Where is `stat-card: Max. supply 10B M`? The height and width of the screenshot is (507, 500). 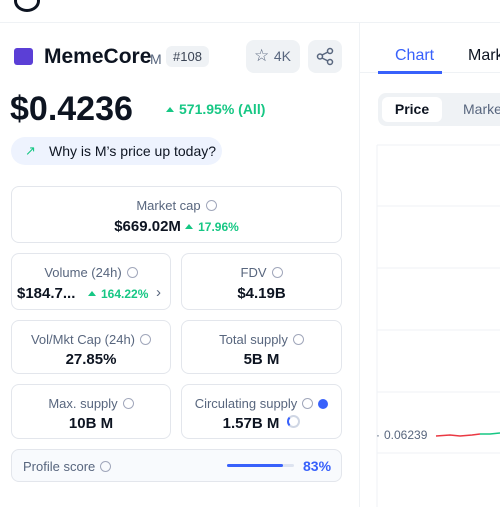 stat-card: Max. supply 10B M is located at coordinates (91, 411).